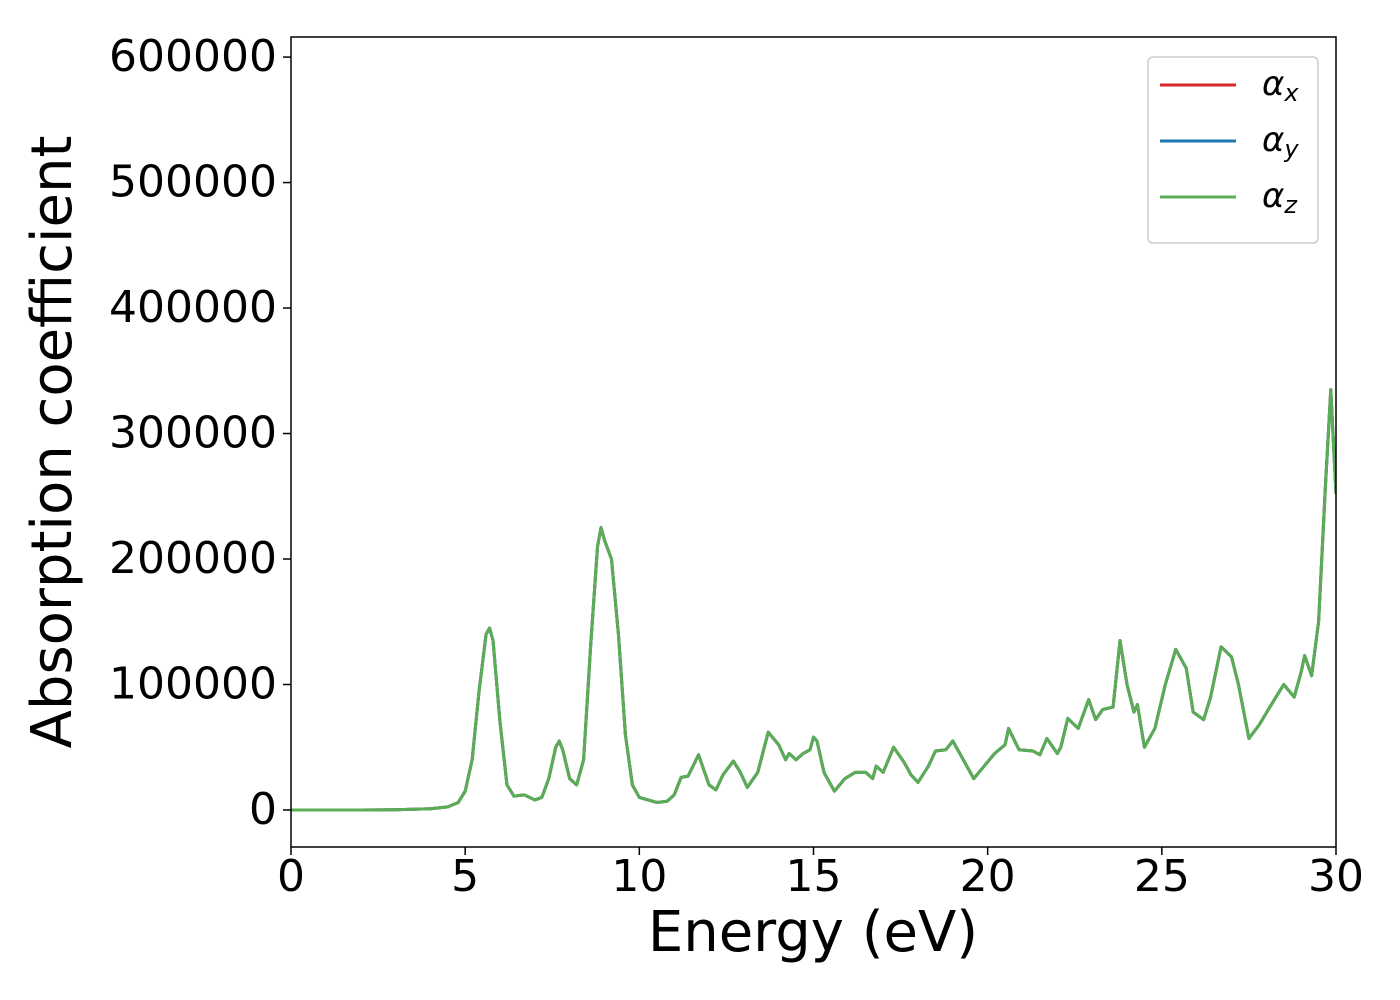  Describe the element at coordinates (291, 876) in the screenshot. I see `x-tick-label: 0` at that location.